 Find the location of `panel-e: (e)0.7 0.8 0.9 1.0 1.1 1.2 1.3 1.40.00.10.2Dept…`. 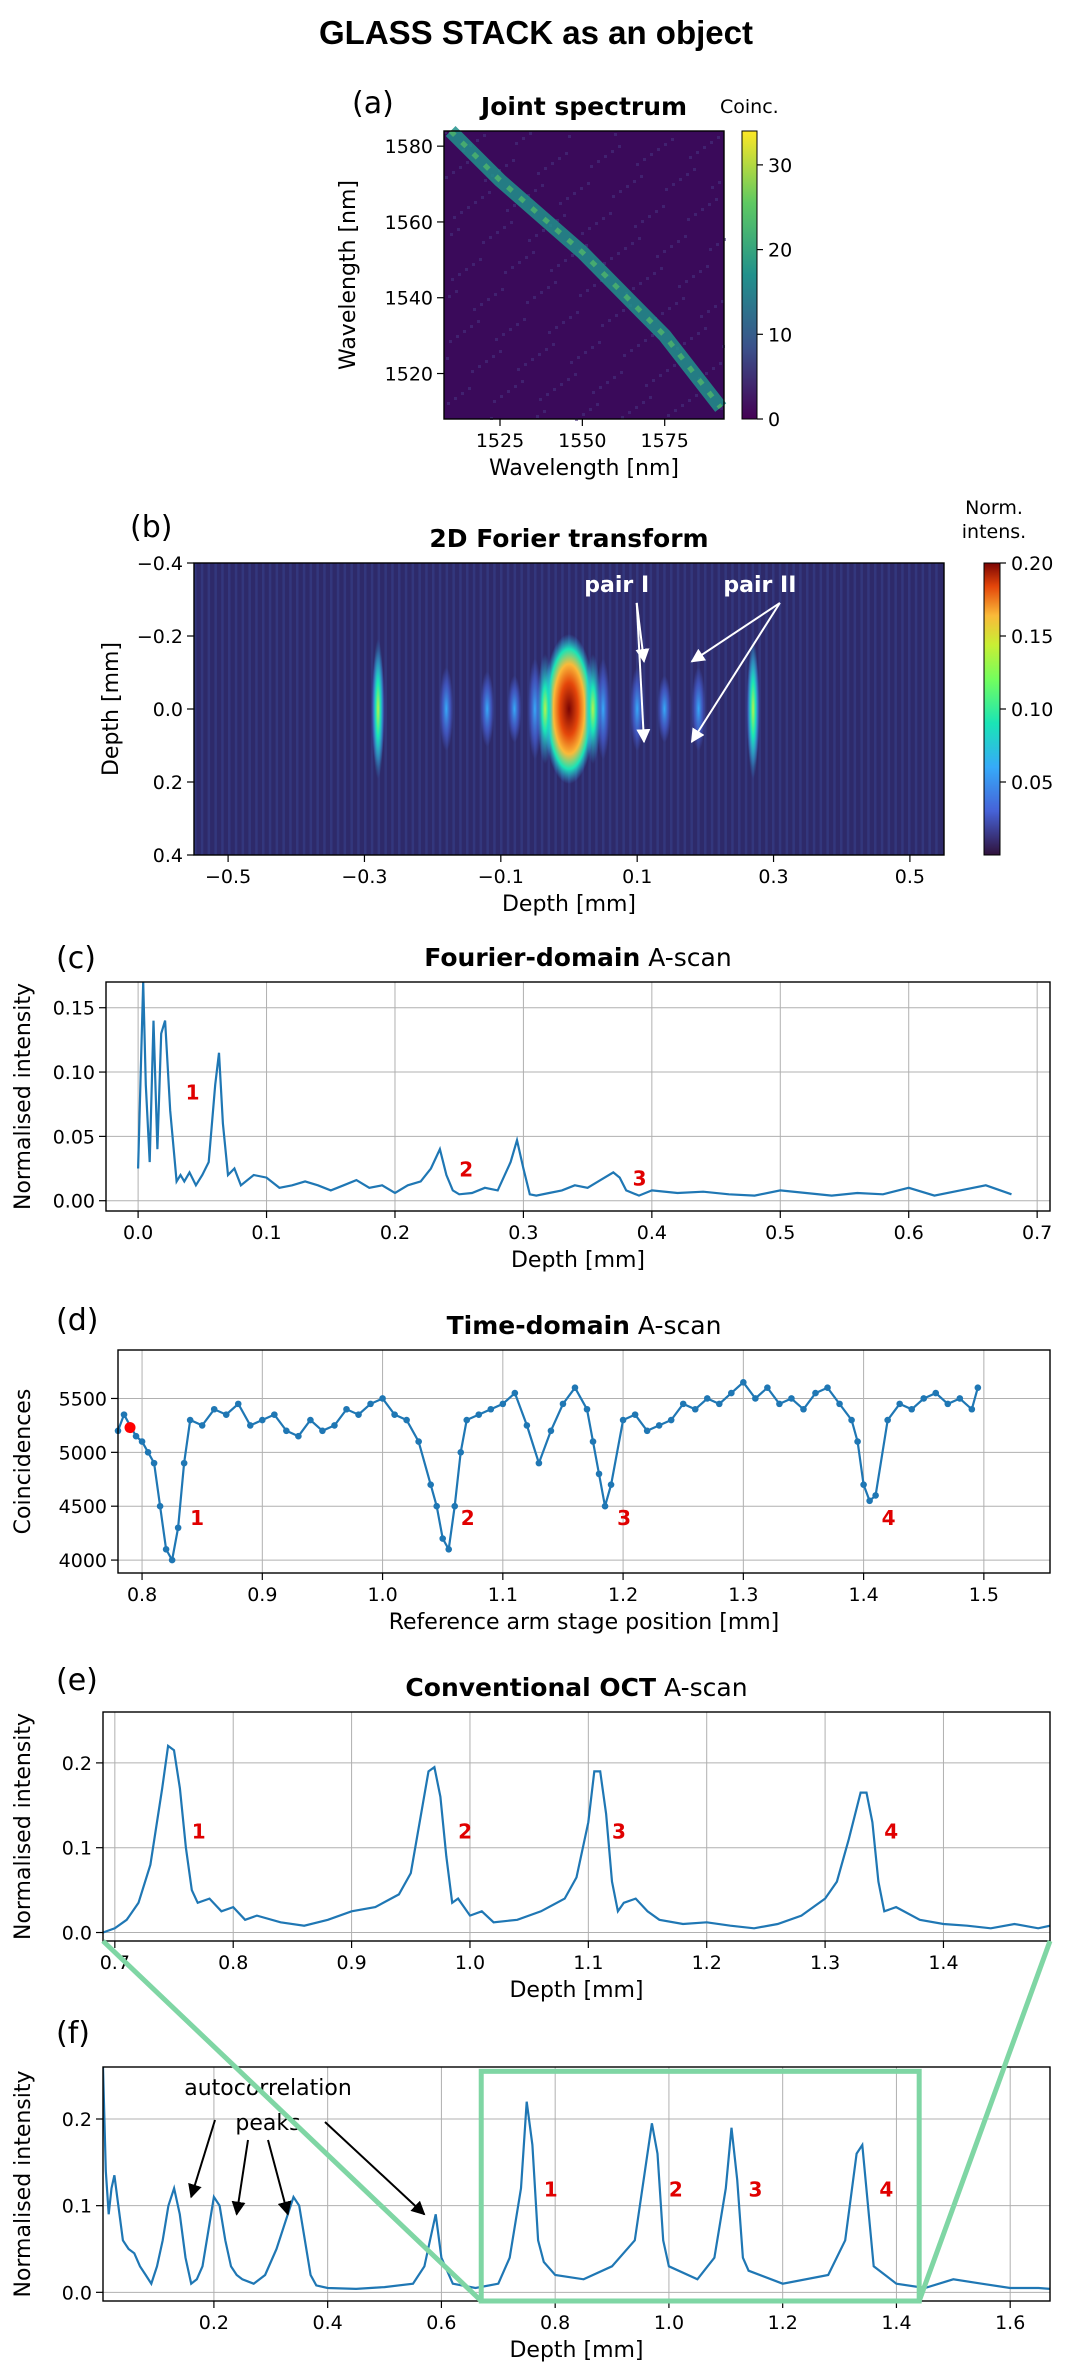

panel-e: (e)0.7 0.8 0.9 1.0 1.1 1.2 1.3 1.40.00.10.2Dept… is located at coordinates (531, 1833).